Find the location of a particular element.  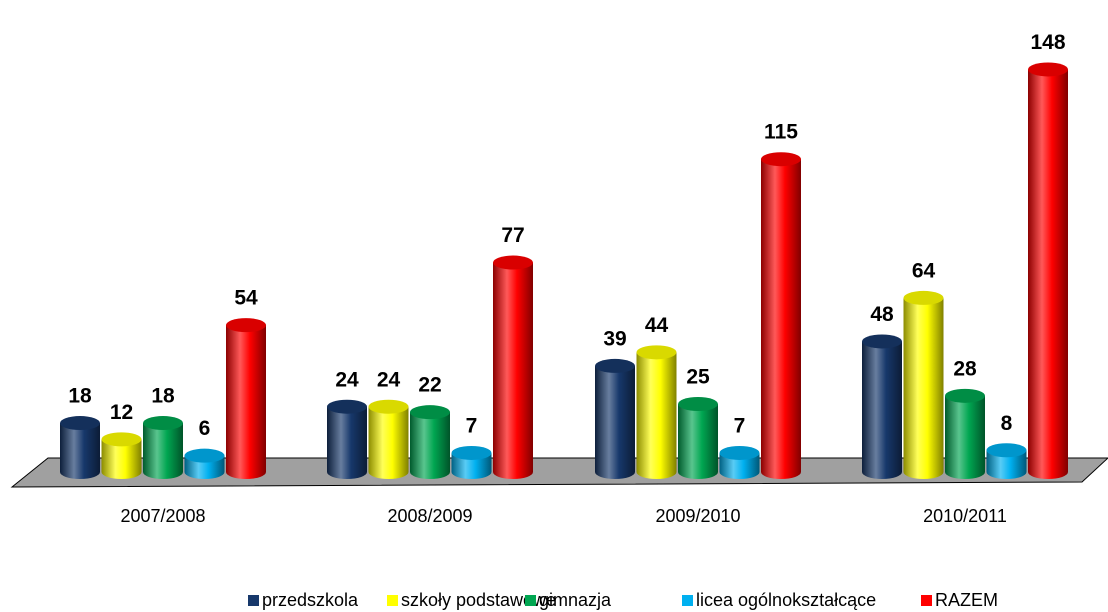

x-tick-label: 2009/2010 is located at coordinates (697, 516).